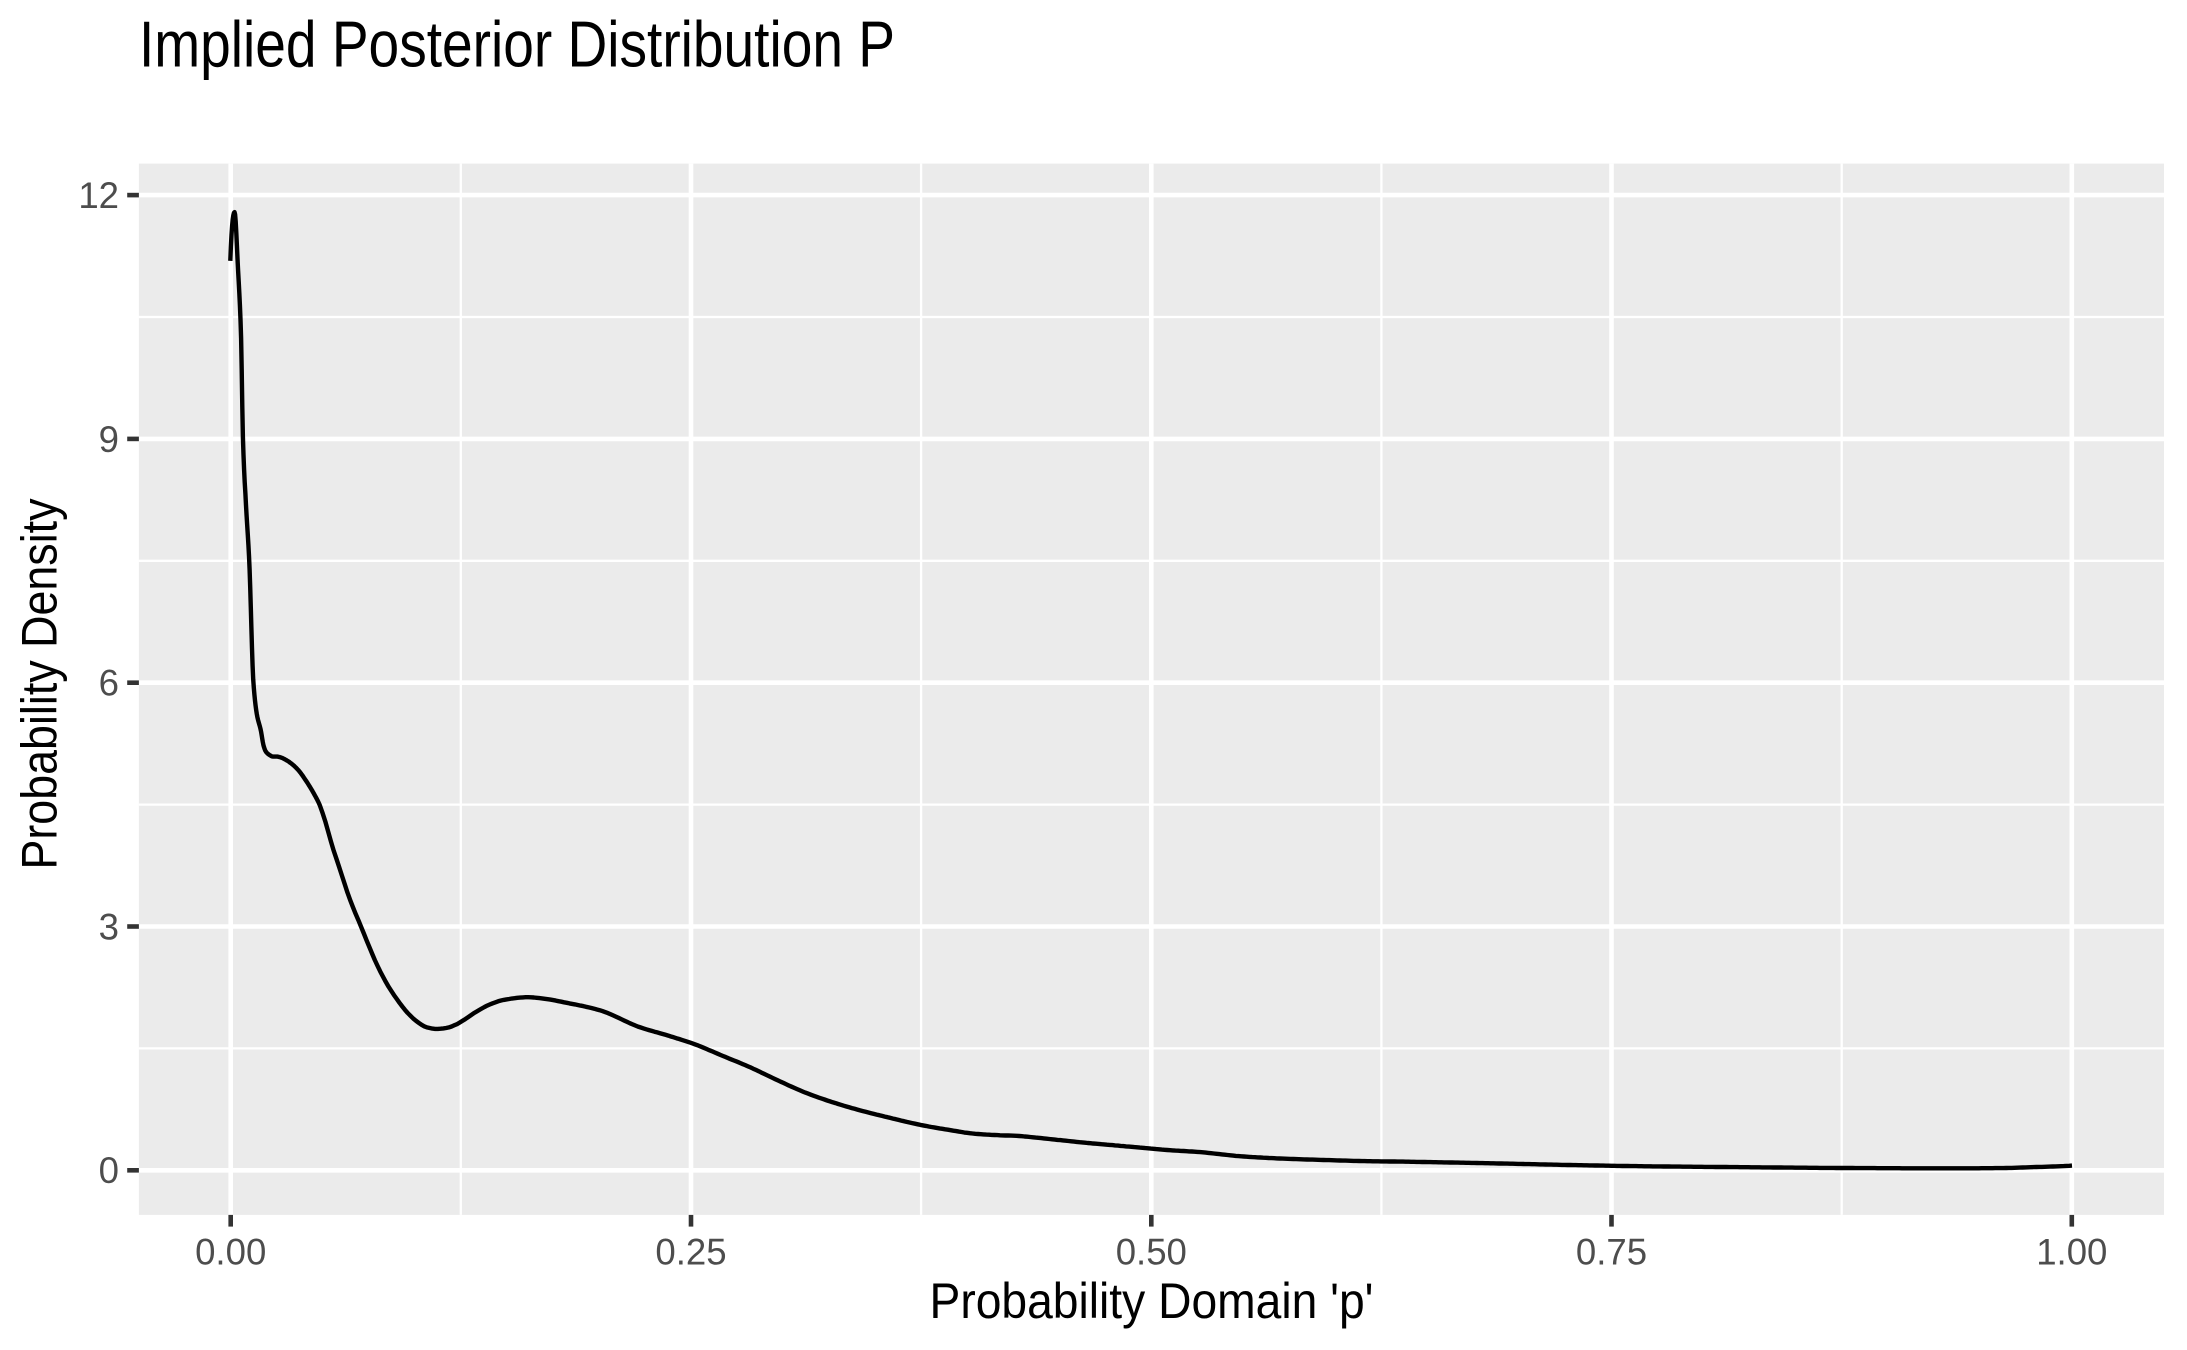 This screenshot has height=1350, width=2187. What do you see at coordinates (109, 439) in the screenshot?
I see `svg-text: 9` at bounding box center [109, 439].